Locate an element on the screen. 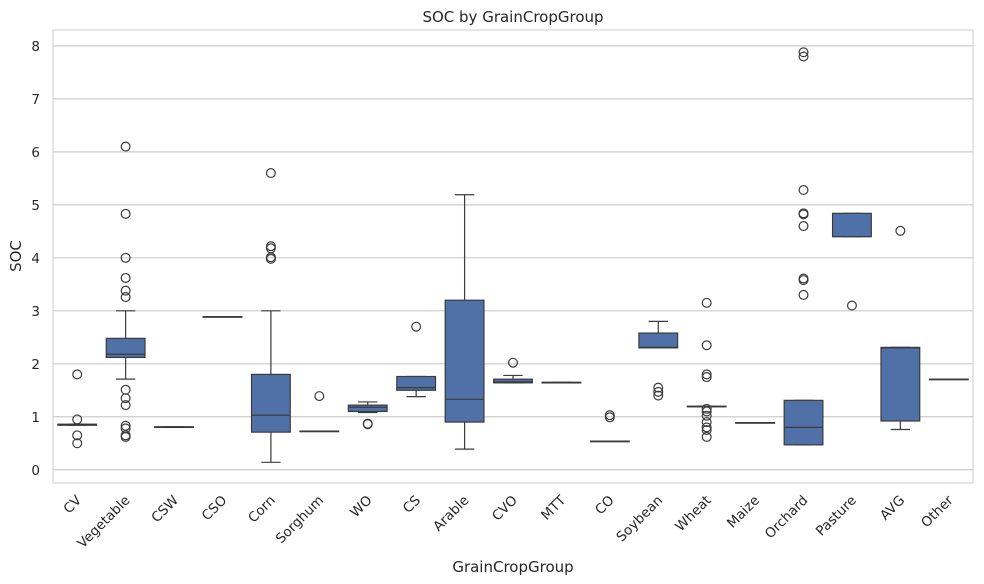 The height and width of the screenshot is (584, 984). box-vegetable is located at coordinates (125, 291).